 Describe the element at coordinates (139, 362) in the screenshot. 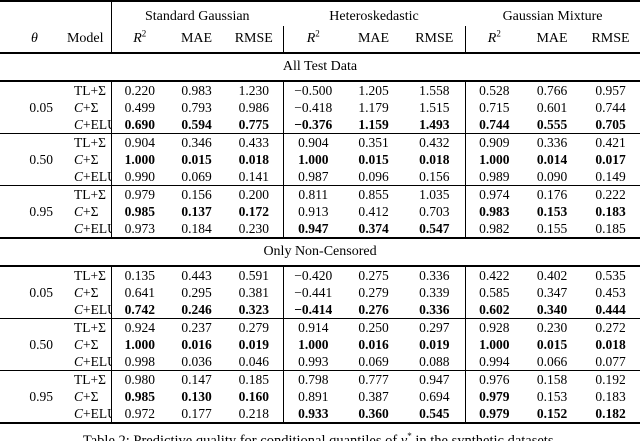

I see `metric-value: 0.998` at that location.